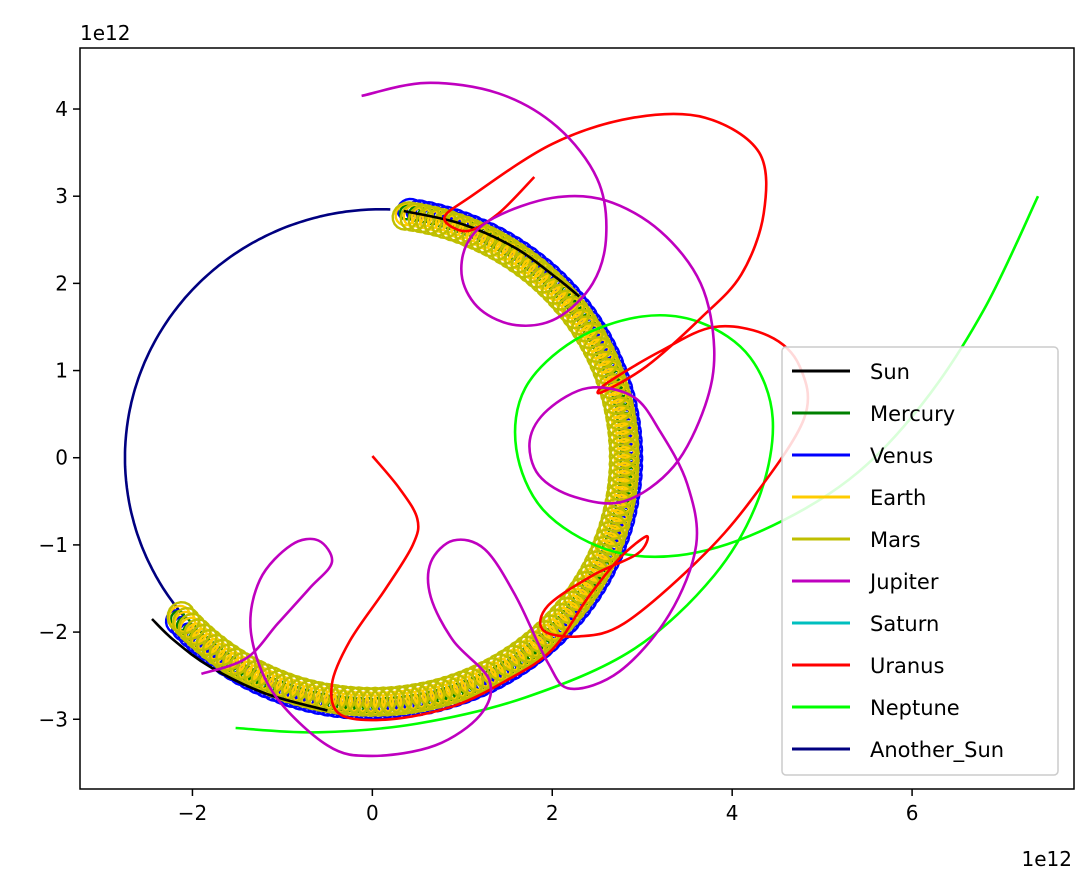 The height and width of the screenshot is (893, 1092). Describe the element at coordinates (1047, 859) in the screenshot. I see `x-offset-label: 1e12` at that location.